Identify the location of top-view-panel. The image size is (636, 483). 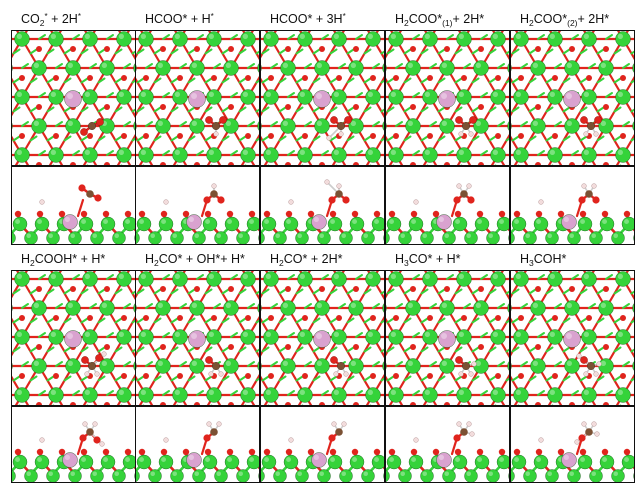
(322, 338).